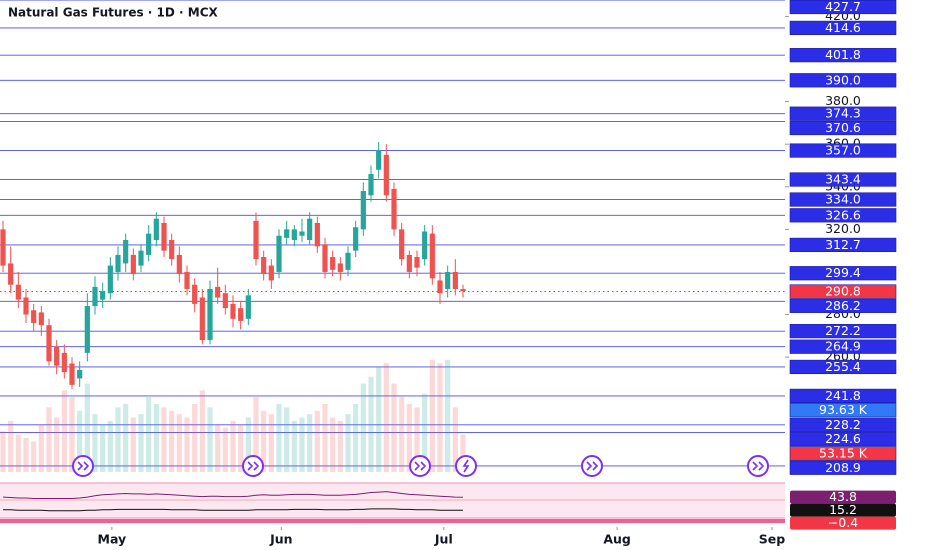 The image size is (932, 550). I want to click on icon-glyph, so click(421, 466).